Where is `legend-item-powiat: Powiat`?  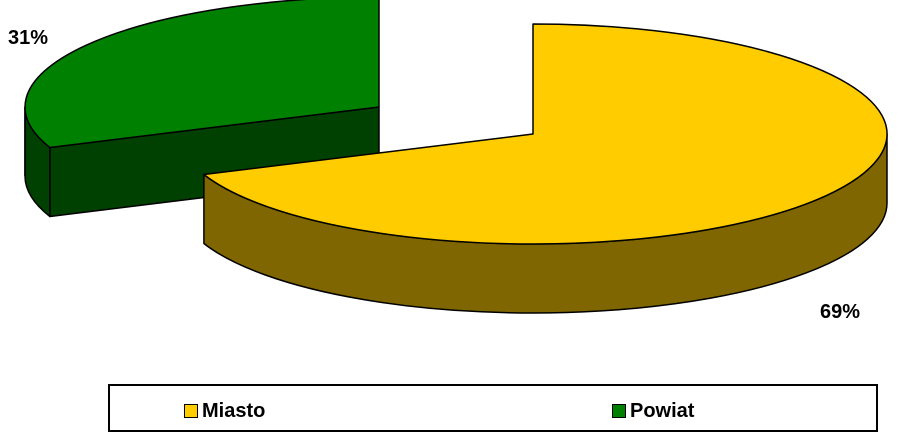
legend-item-powiat: Powiat is located at coordinates (653, 411).